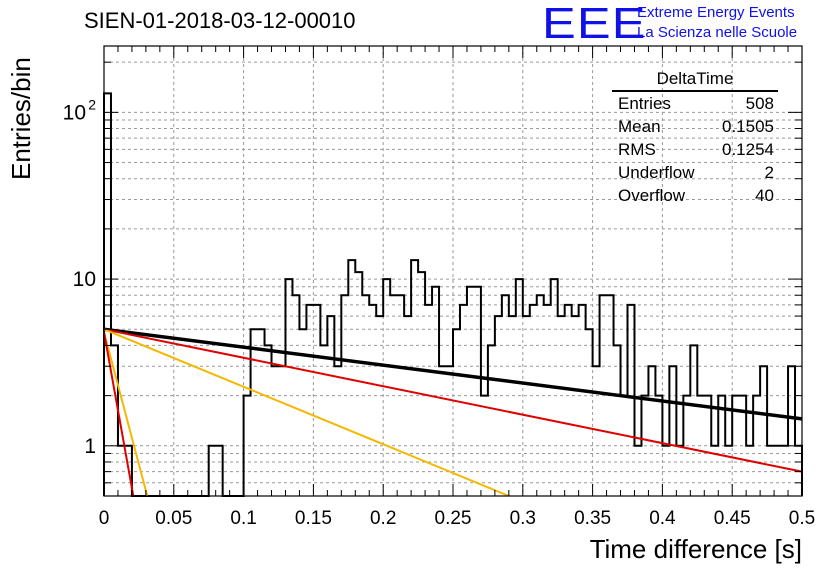 This screenshot has width=836, height=572. Describe the element at coordinates (764, 195) in the screenshot. I see `stats-value: 40` at that location.